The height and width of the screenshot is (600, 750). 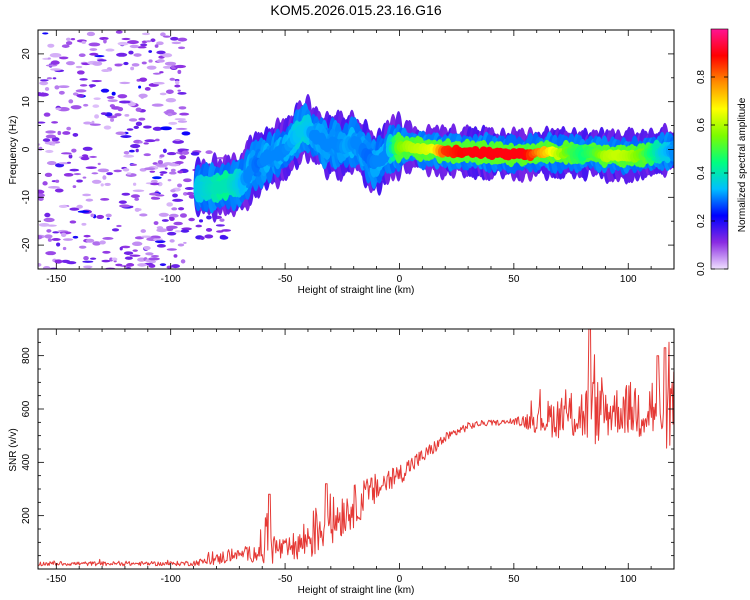 I want to click on colorbar-tick-label: 0.4, so click(x=701, y=173).